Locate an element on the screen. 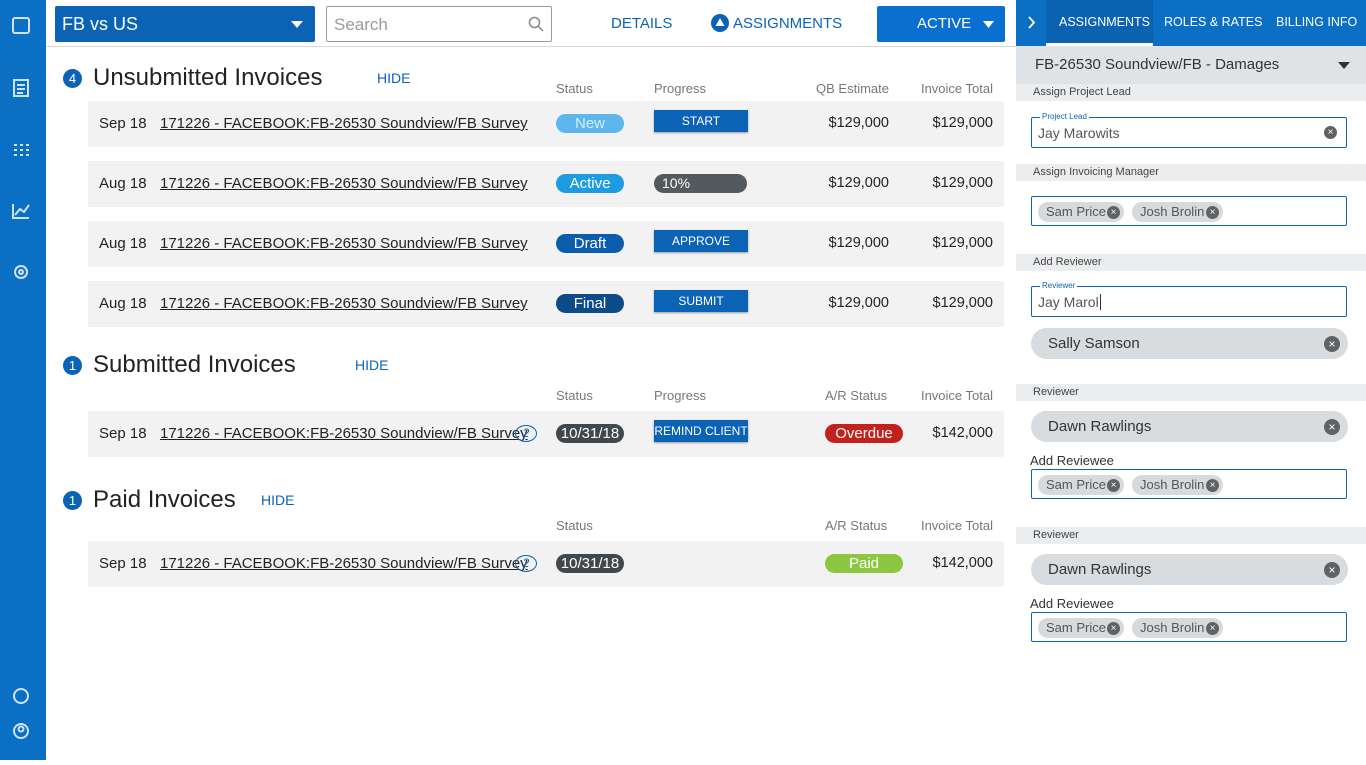 The height and width of the screenshot is (765, 1366). profile-icon is located at coordinates (21, 731).